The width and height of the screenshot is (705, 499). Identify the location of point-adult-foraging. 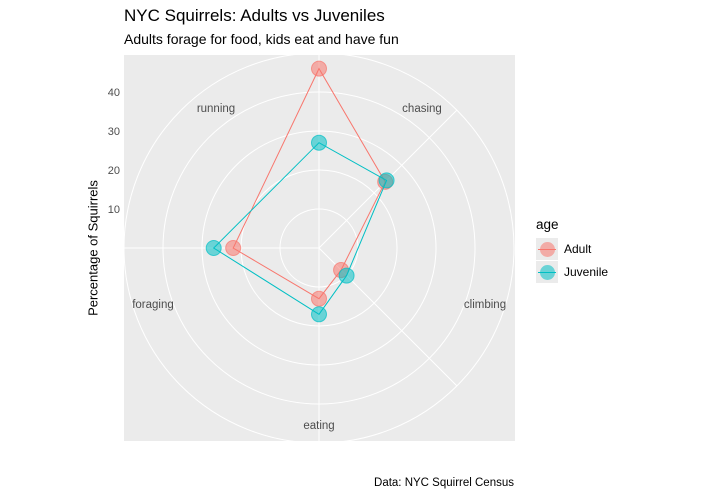
(319, 68).